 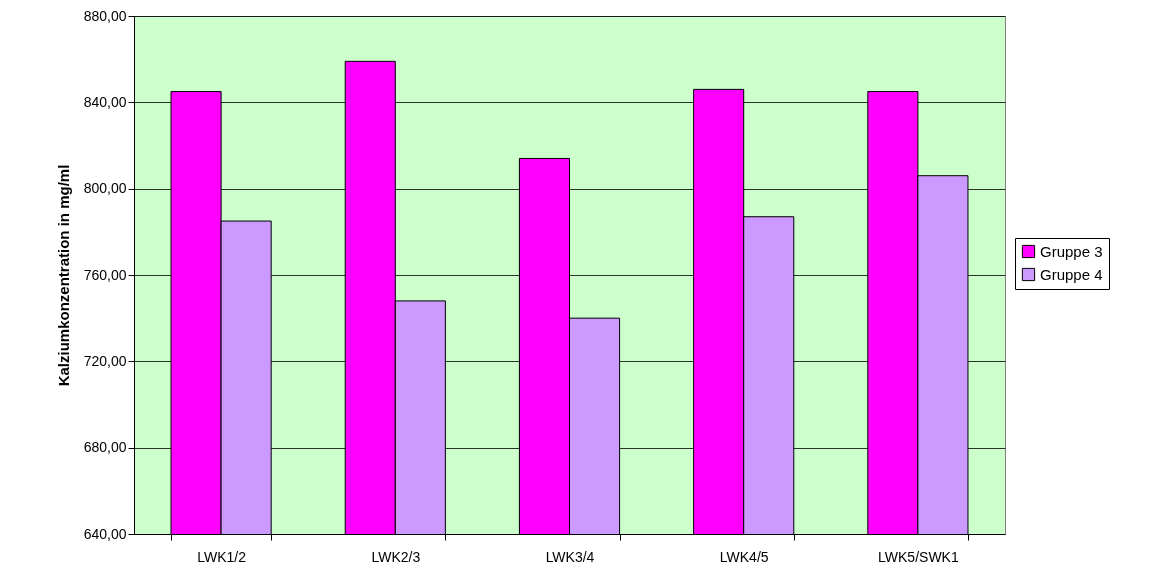 I want to click on y-tick-label: 720,00, so click(x=105, y=360).